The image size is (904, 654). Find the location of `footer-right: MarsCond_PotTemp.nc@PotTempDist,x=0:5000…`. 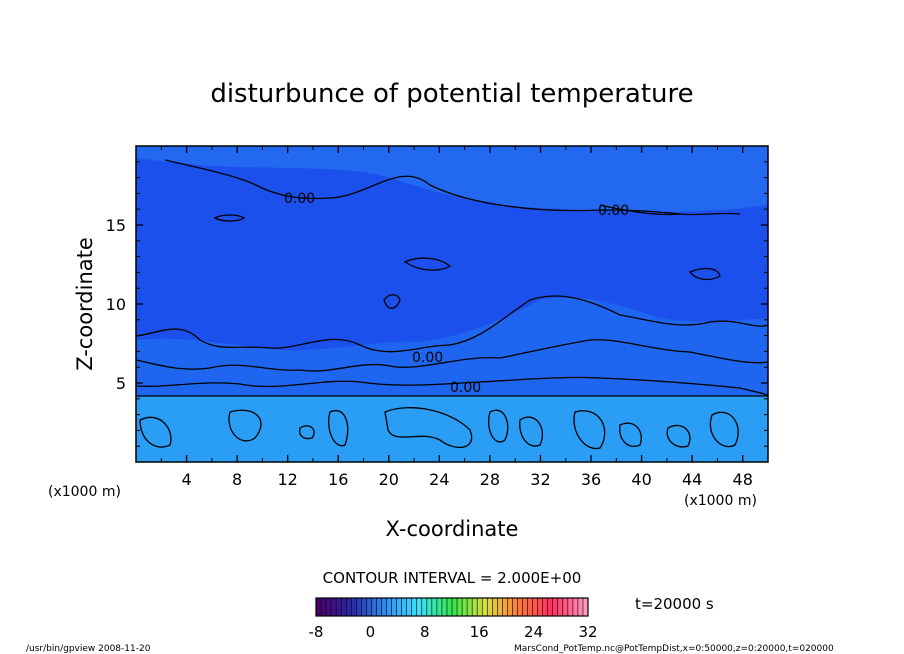

footer-right: MarsCond_PotTemp.nc@PotTempDist,x=0:5000… is located at coordinates (674, 649).